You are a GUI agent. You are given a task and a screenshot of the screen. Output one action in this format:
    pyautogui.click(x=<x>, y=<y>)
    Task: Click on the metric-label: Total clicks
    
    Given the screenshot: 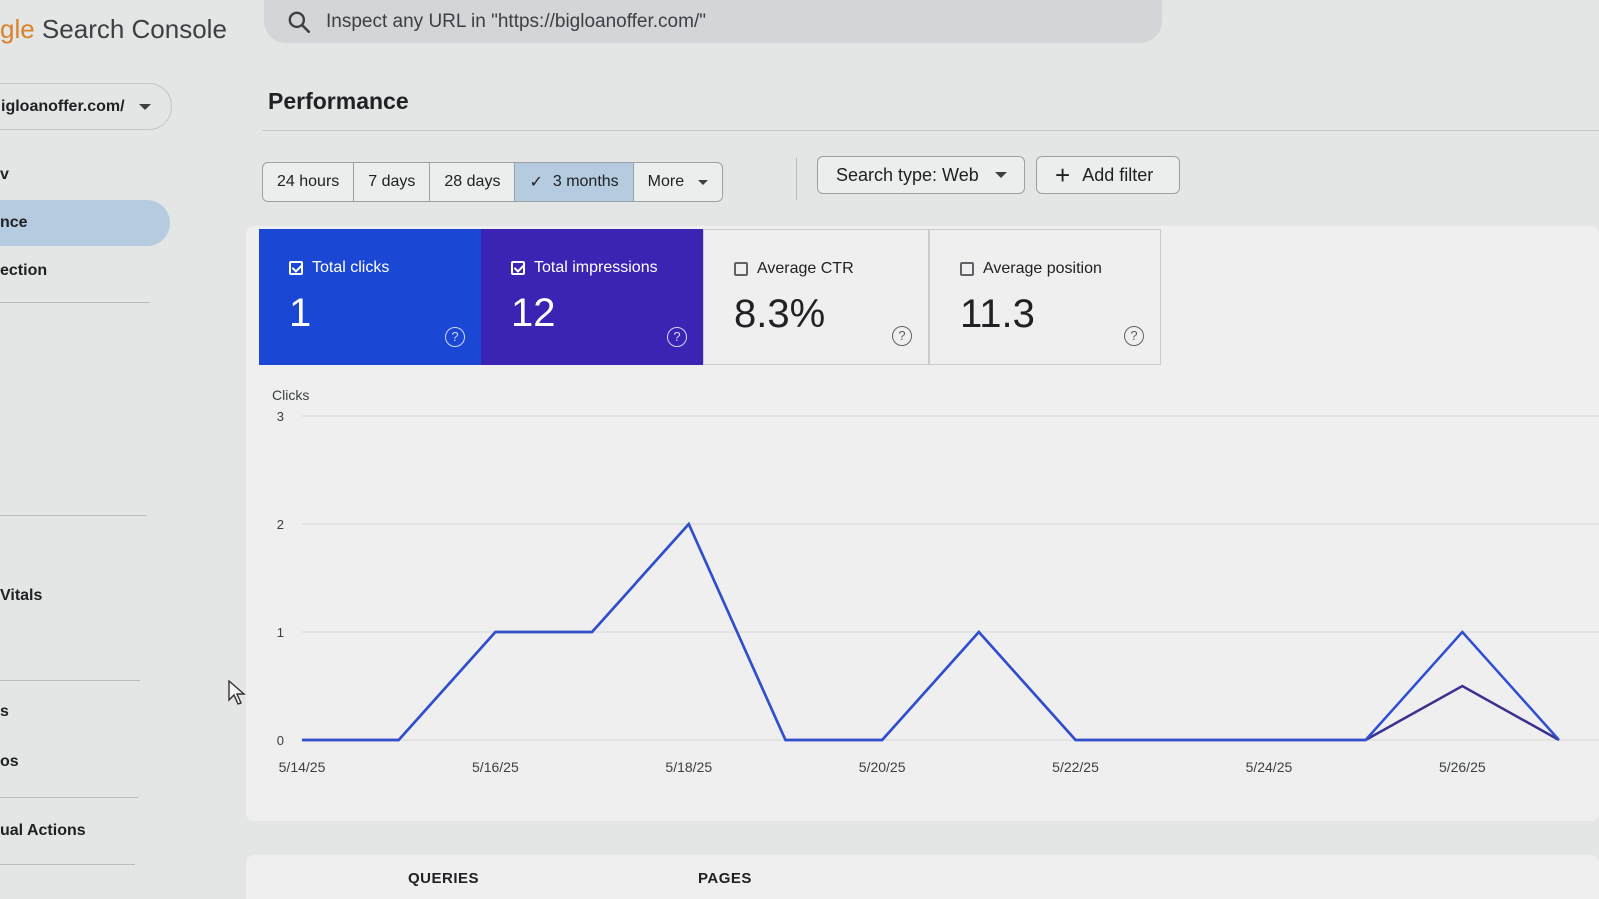 What is the action you would take?
    pyautogui.click(x=351, y=267)
    